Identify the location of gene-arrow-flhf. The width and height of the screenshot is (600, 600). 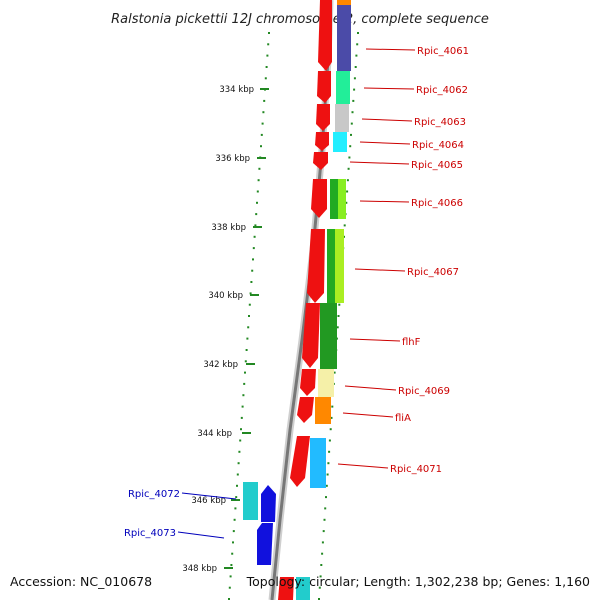
(311, 335).